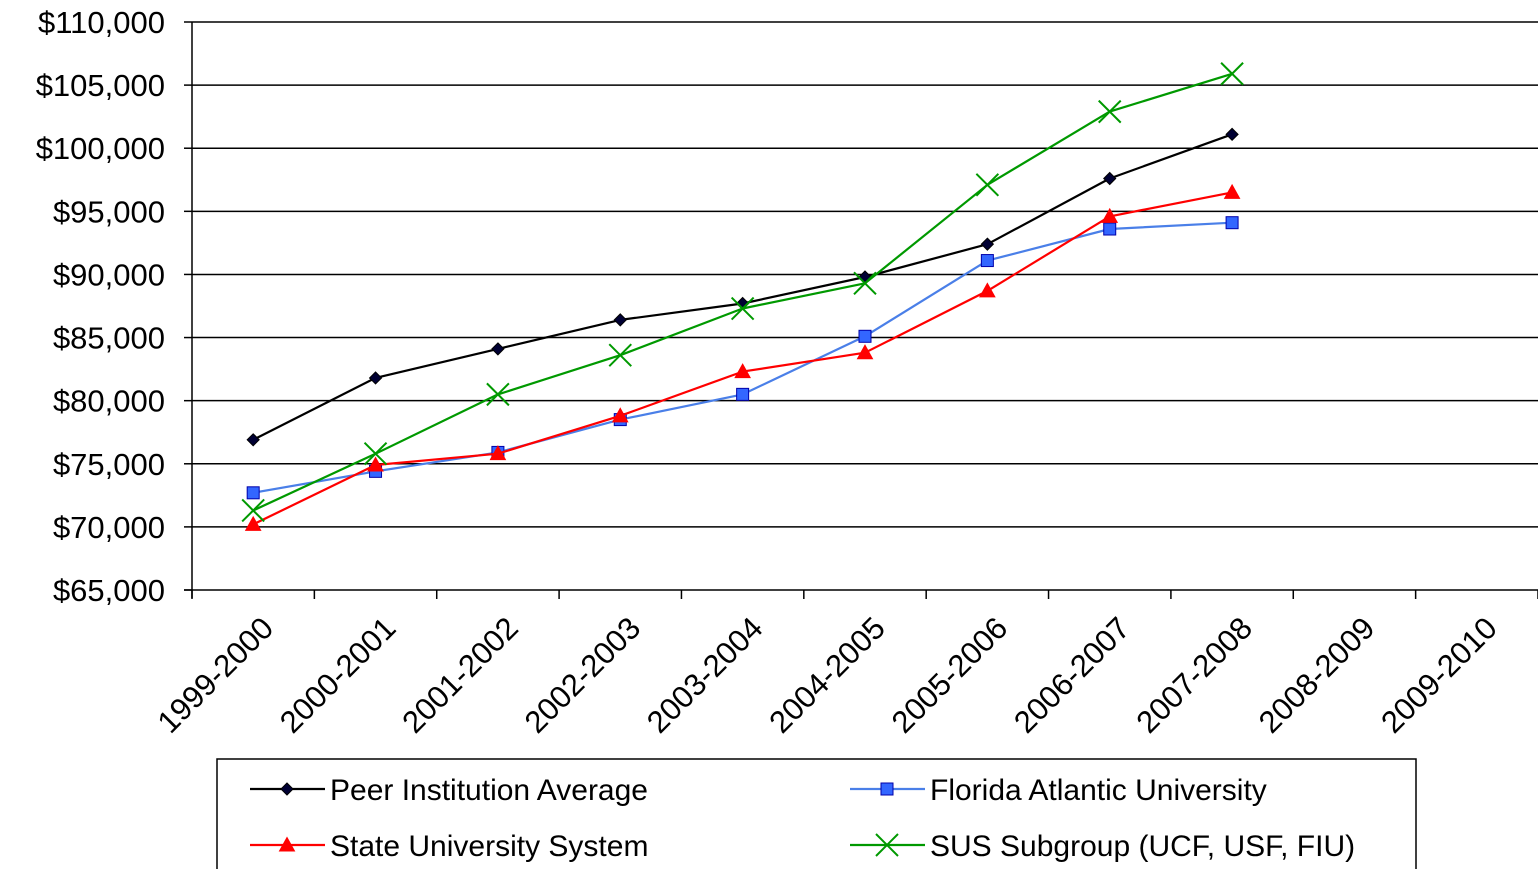 The image size is (1538, 869). What do you see at coordinates (109, 590) in the screenshot?
I see `y-tick-label: $65,000` at bounding box center [109, 590].